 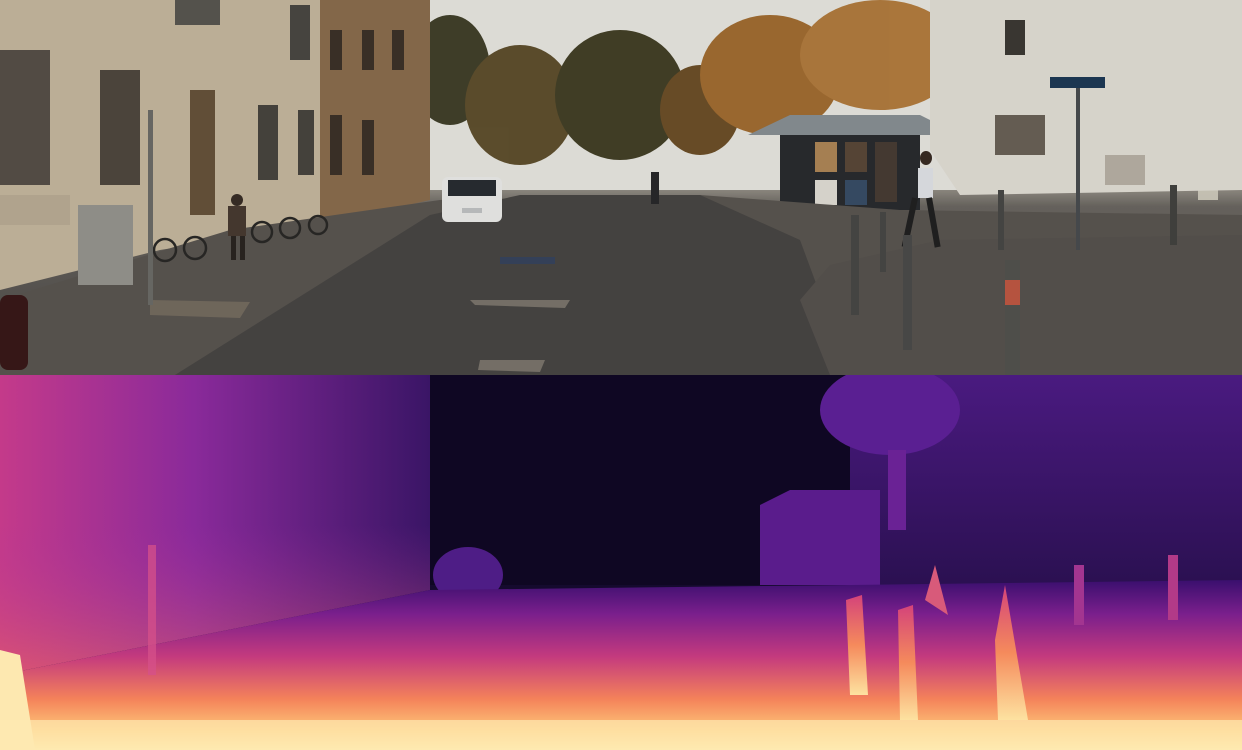 What do you see at coordinates (472, 199) in the screenshot?
I see `white-van` at bounding box center [472, 199].